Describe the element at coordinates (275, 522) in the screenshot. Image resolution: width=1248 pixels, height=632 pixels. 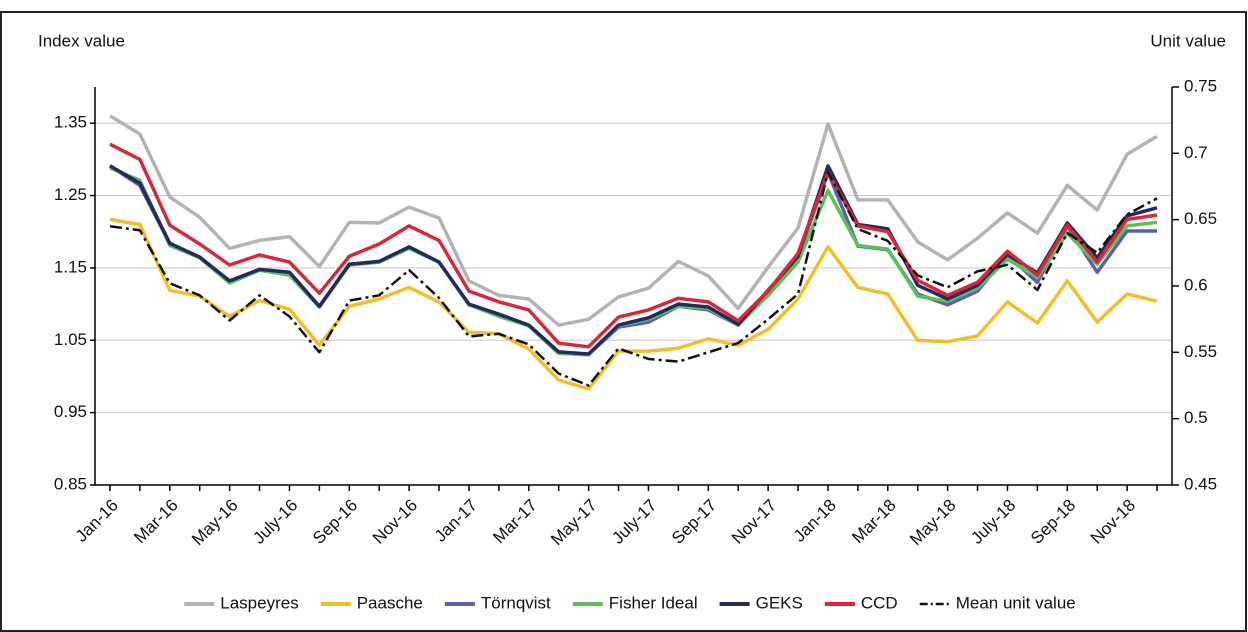
I see `x-tick-label: July-16` at that location.